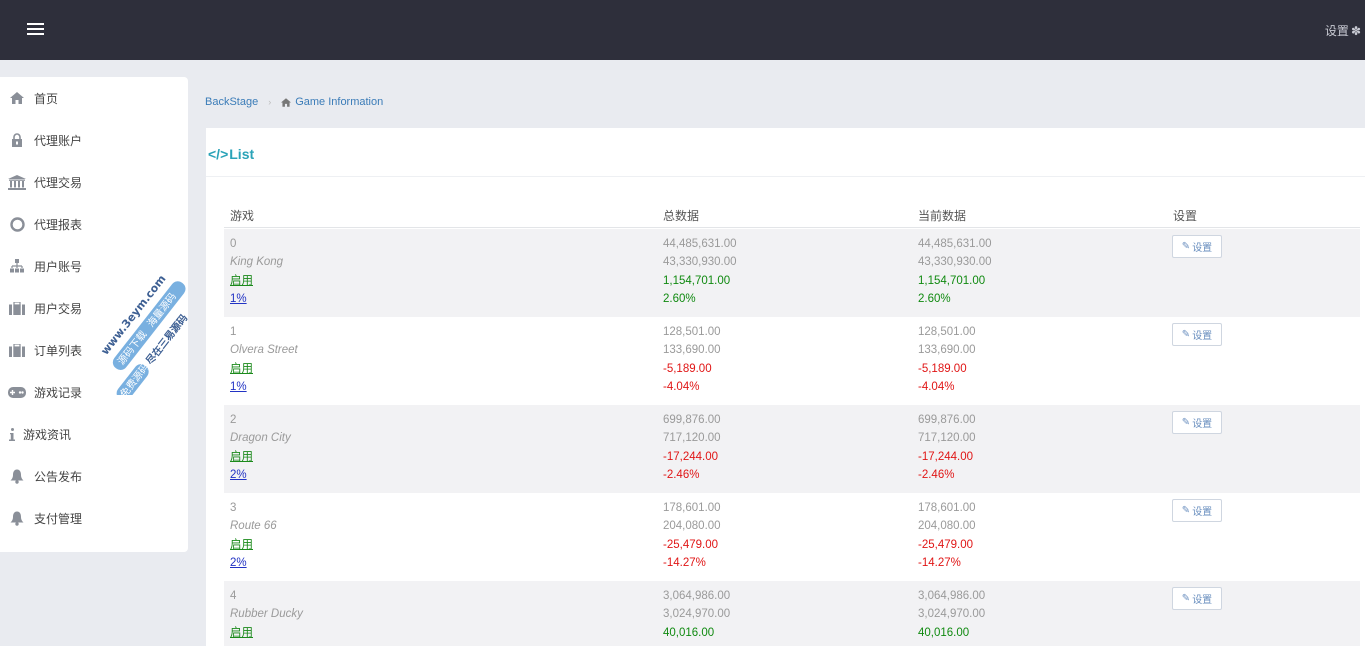 The height and width of the screenshot is (646, 1365). Describe the element at coordinates (94, 308) in the screenshot. I see `sidebar-item-user-trade: 用户交易` at that location.